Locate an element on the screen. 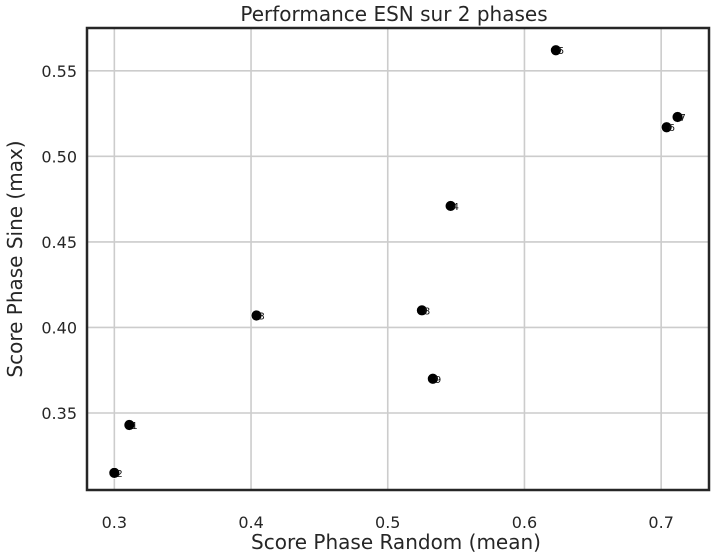  data-point-label: 7 is located at coordinates (683, 118).